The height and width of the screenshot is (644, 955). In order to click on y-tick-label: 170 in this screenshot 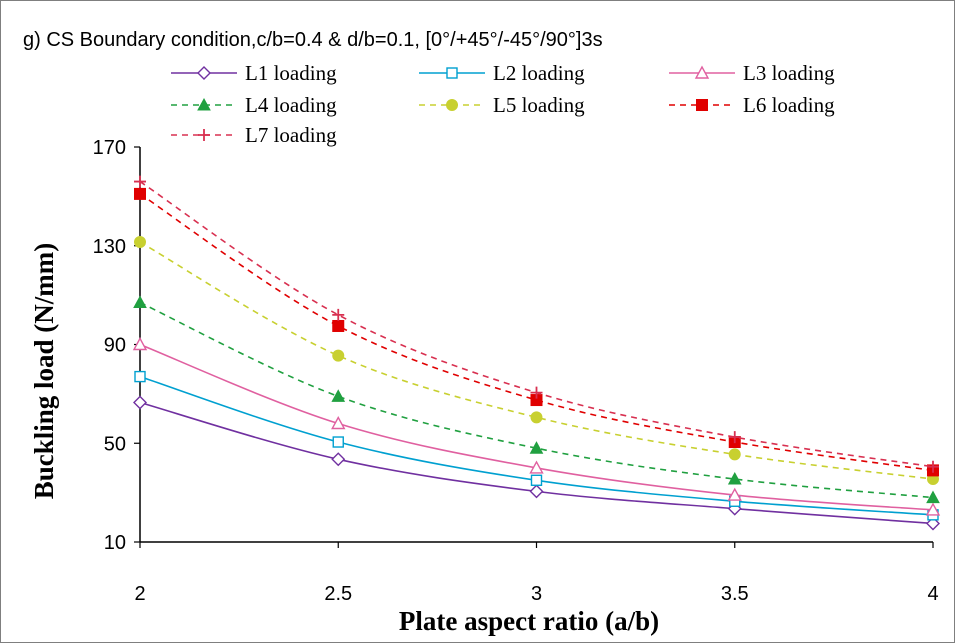, I will do `click(109, 148)`.